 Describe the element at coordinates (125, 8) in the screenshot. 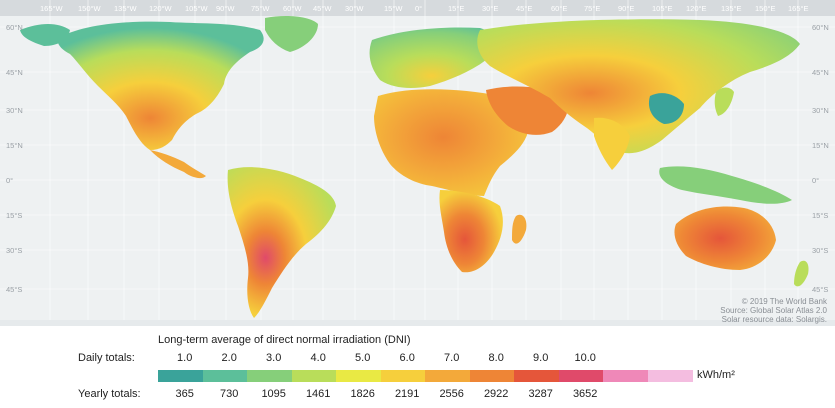

I see `longitude-label: 135°W` at that location.